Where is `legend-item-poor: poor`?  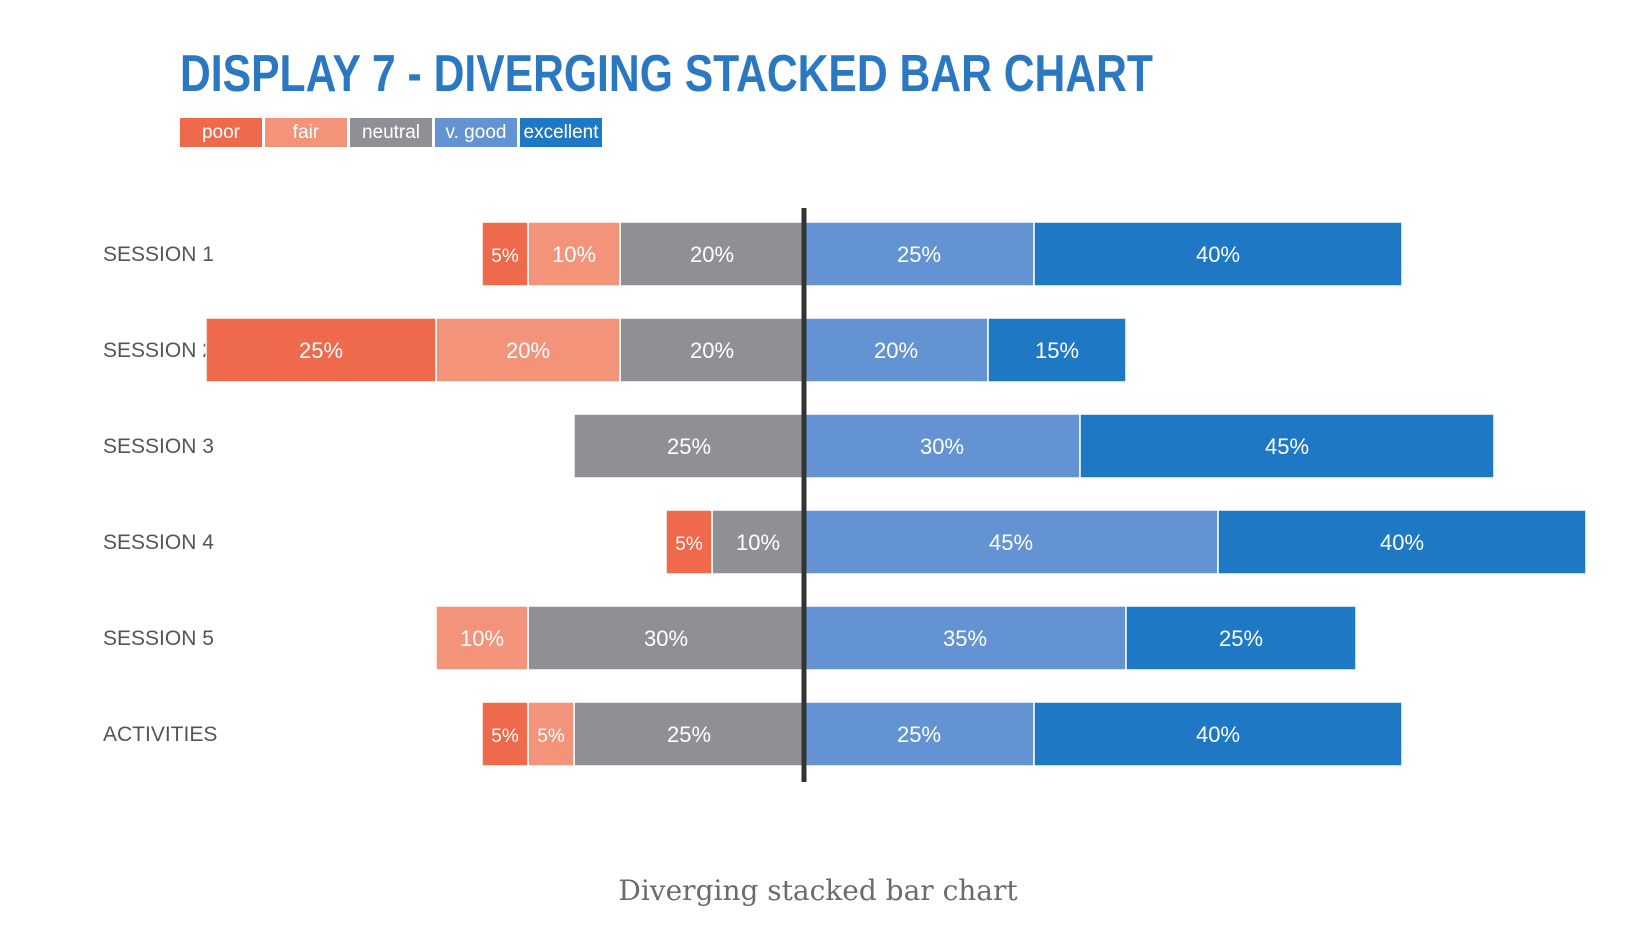
legend-item-poor: poor is located at coordinates (221, 132).